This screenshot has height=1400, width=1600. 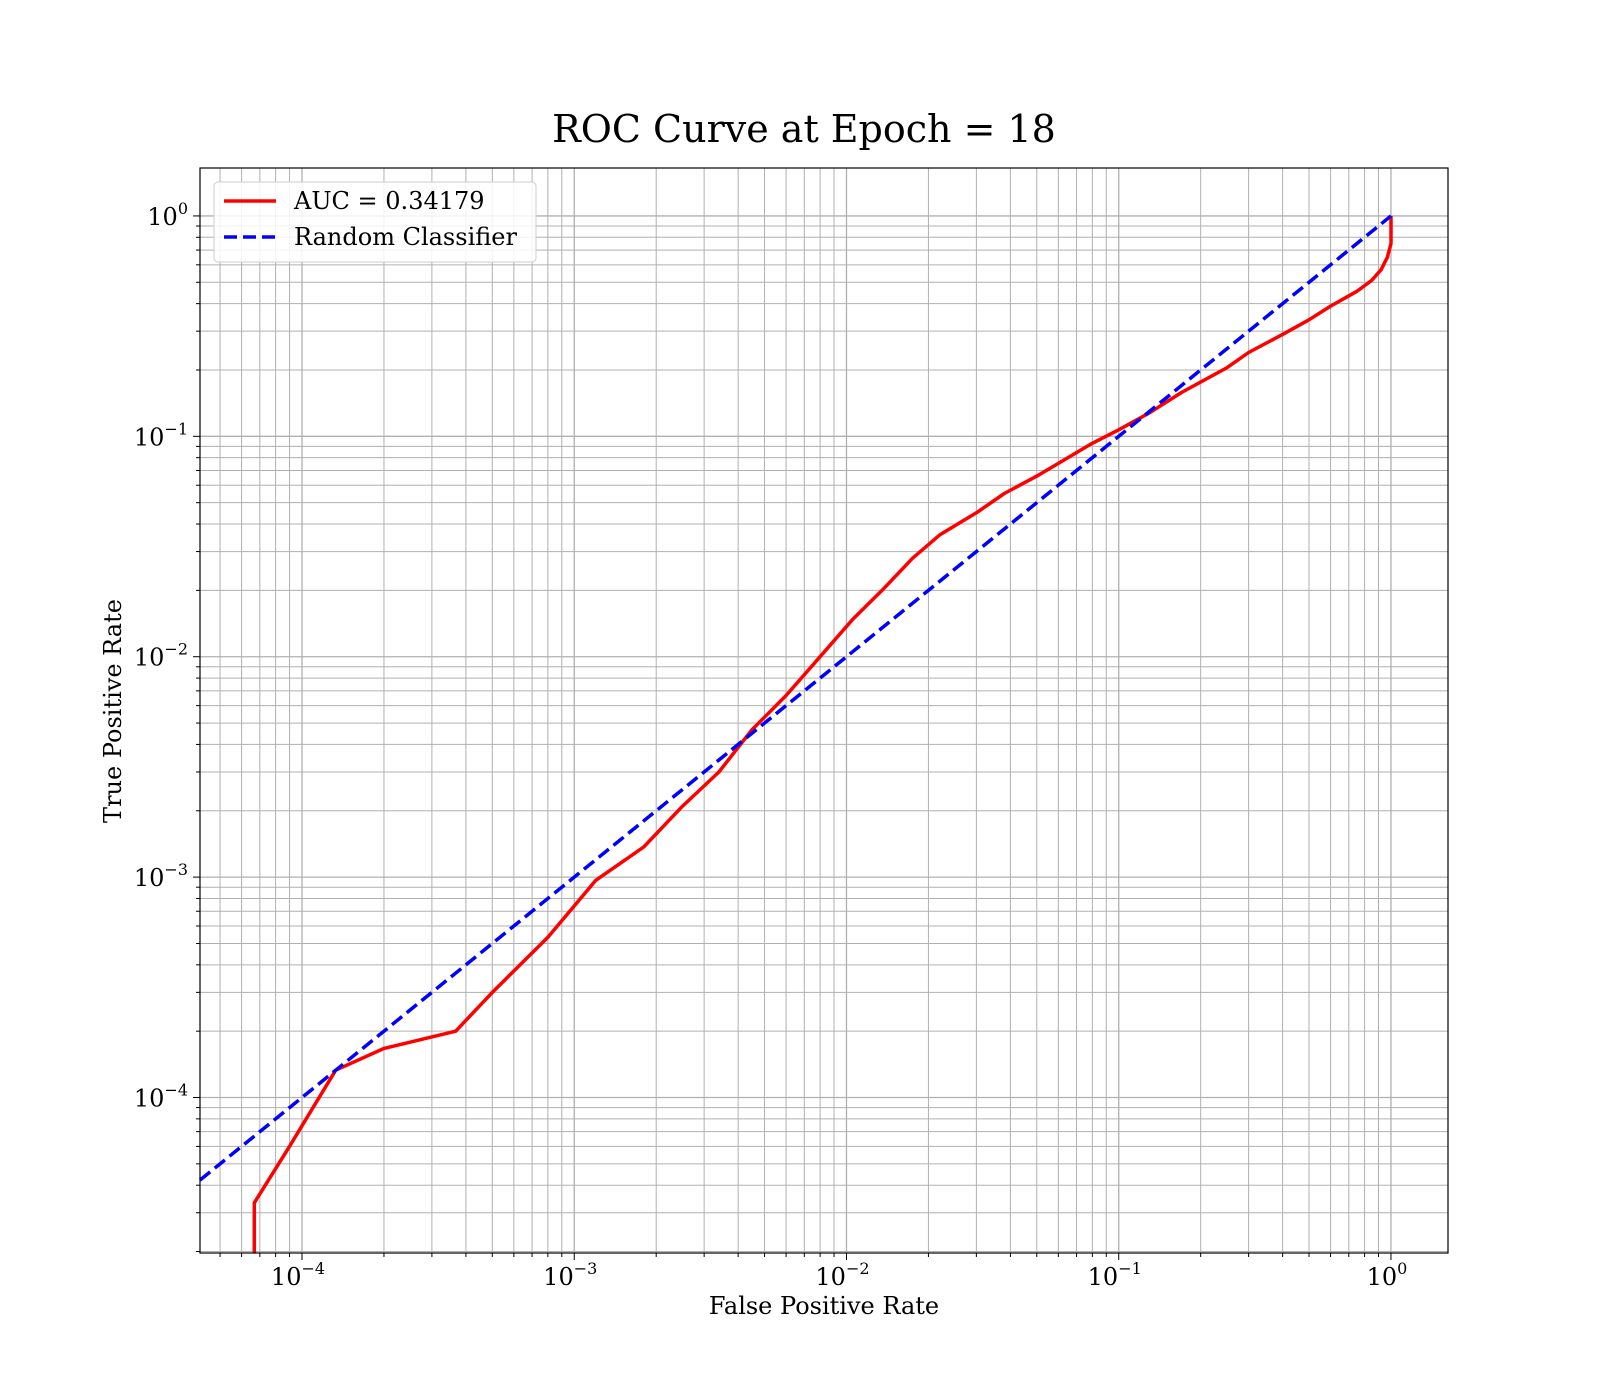 What do you see at coordinates (813, 1272) in the screenshot?
I see `x-axis-ticks: 10⁻⁴ 10⁻³ 10⁻² 10⁻¹ 10⁰` at bounding box center [813, 1272].